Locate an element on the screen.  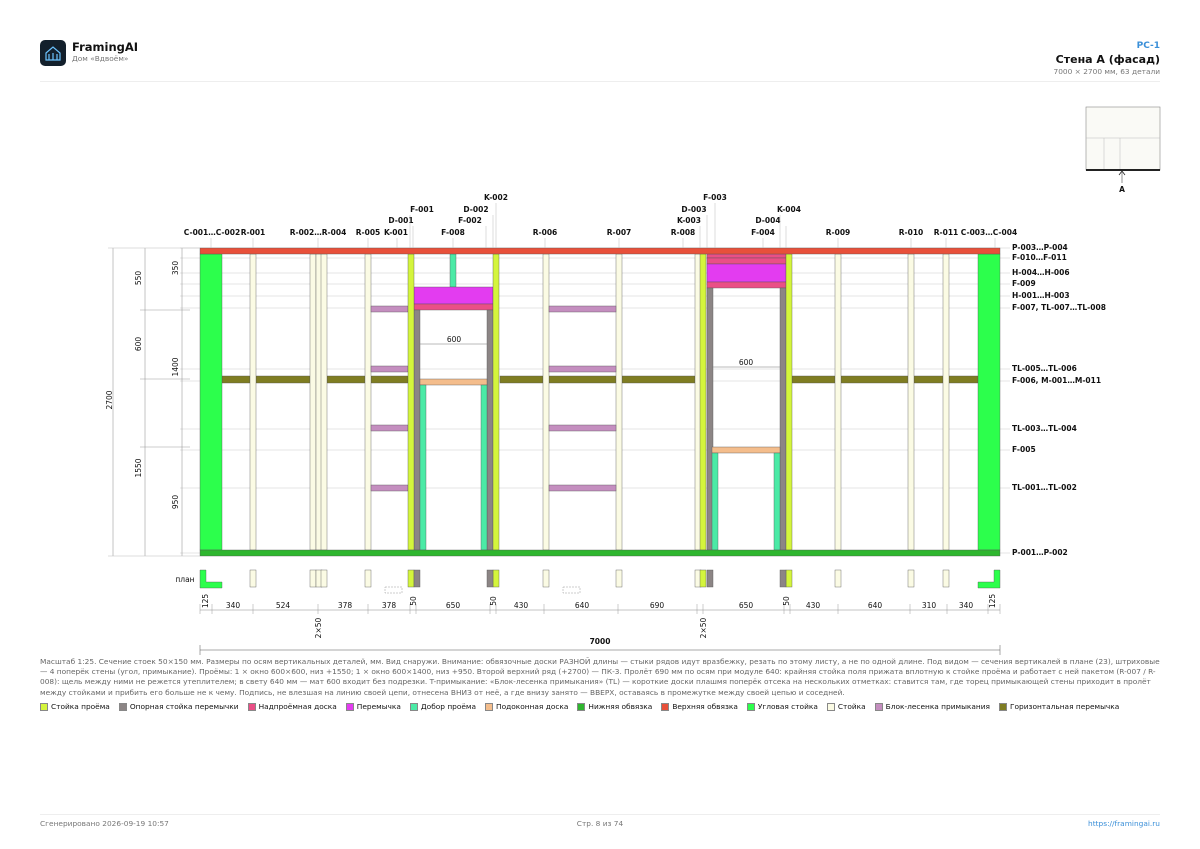
part-label: F-010…F-011 is located at coordinates (1039, 257).